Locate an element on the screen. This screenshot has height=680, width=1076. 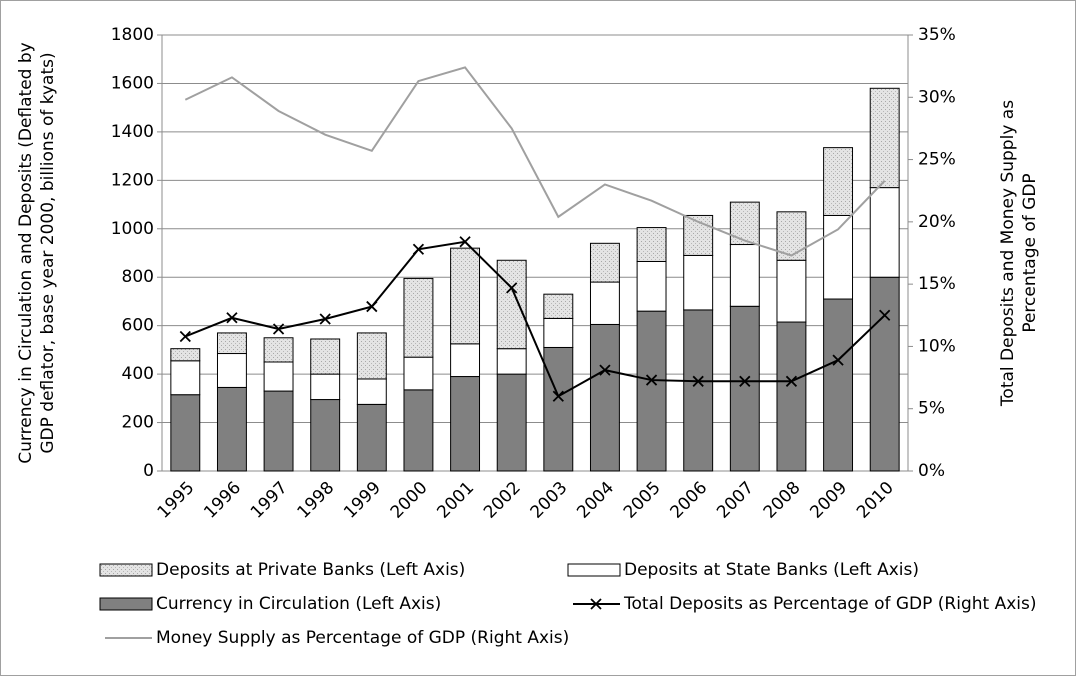
y2-tick-label: 30% is located at coordinates (937, 97).